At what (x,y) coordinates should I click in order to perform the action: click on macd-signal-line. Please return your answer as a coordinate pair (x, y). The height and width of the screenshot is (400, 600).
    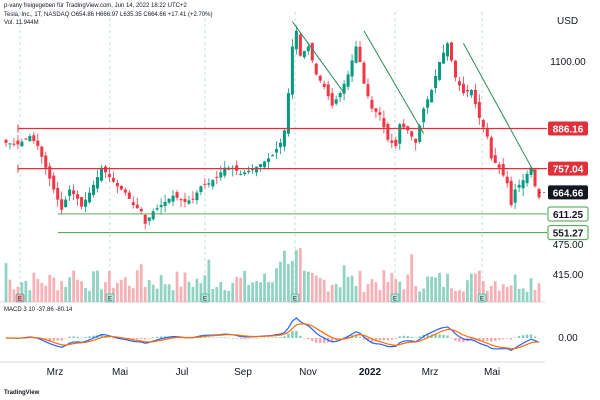
    Looking at the image, I should click on (272, 336).